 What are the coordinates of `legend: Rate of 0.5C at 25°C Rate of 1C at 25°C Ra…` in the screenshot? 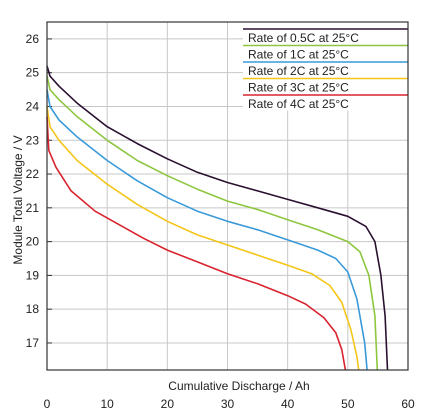 It's located at (325, 66).